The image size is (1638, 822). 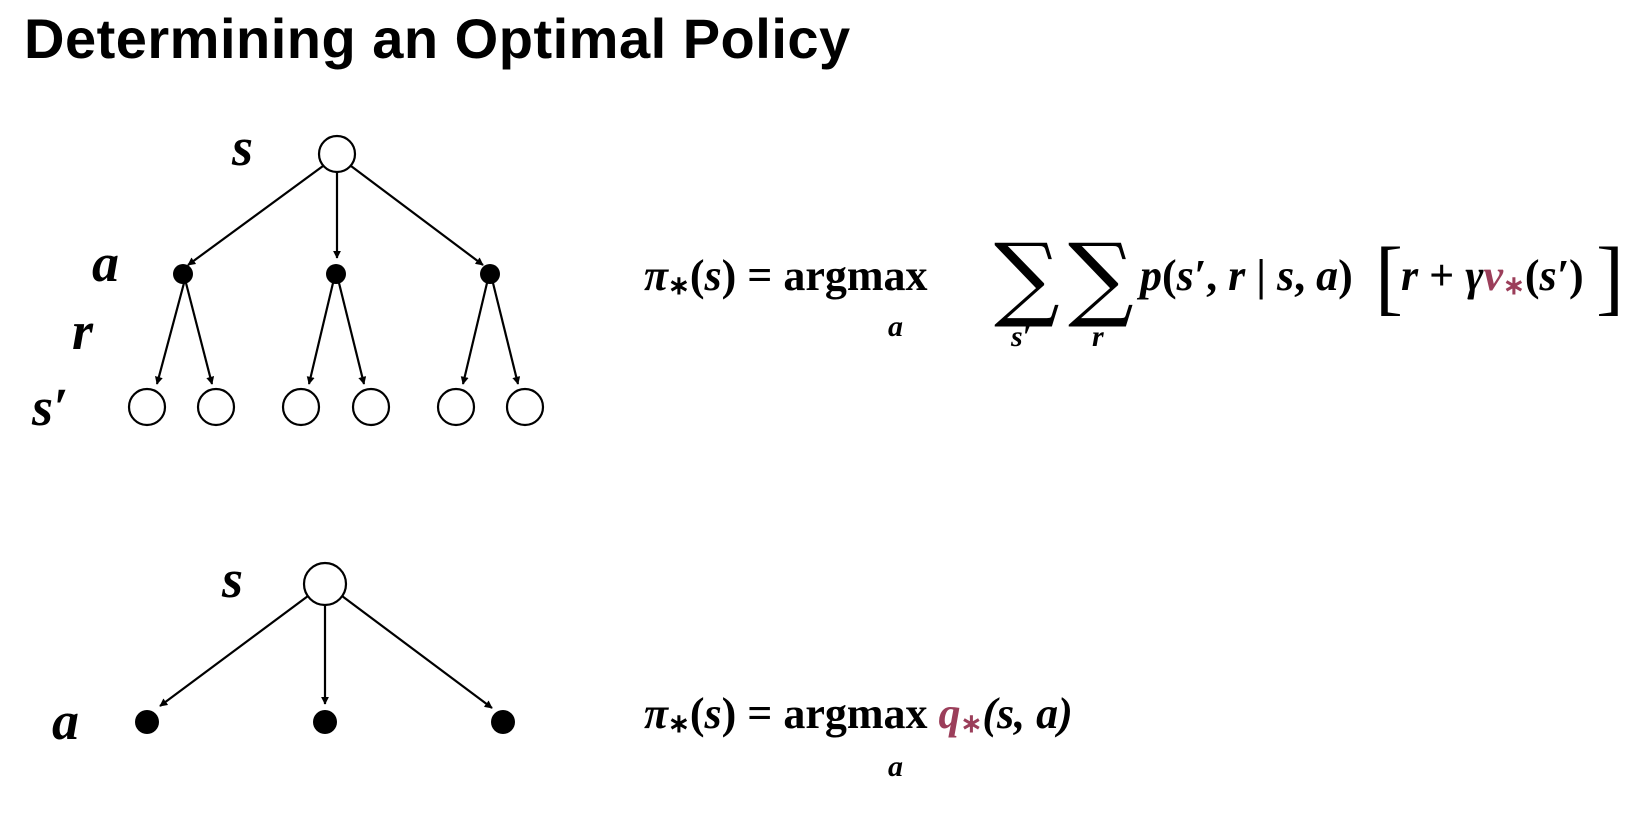 What do you see at coordinates (656, 275) in the screenshot?
I see `pi-symbol: π` at bounding box center [656, 275].